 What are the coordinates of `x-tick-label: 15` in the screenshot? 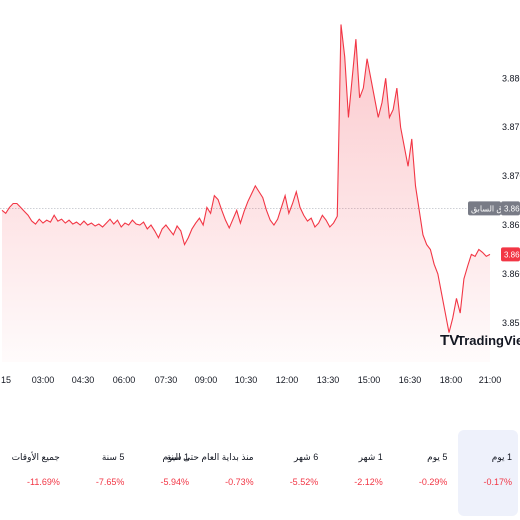 It's located at (6, 380).